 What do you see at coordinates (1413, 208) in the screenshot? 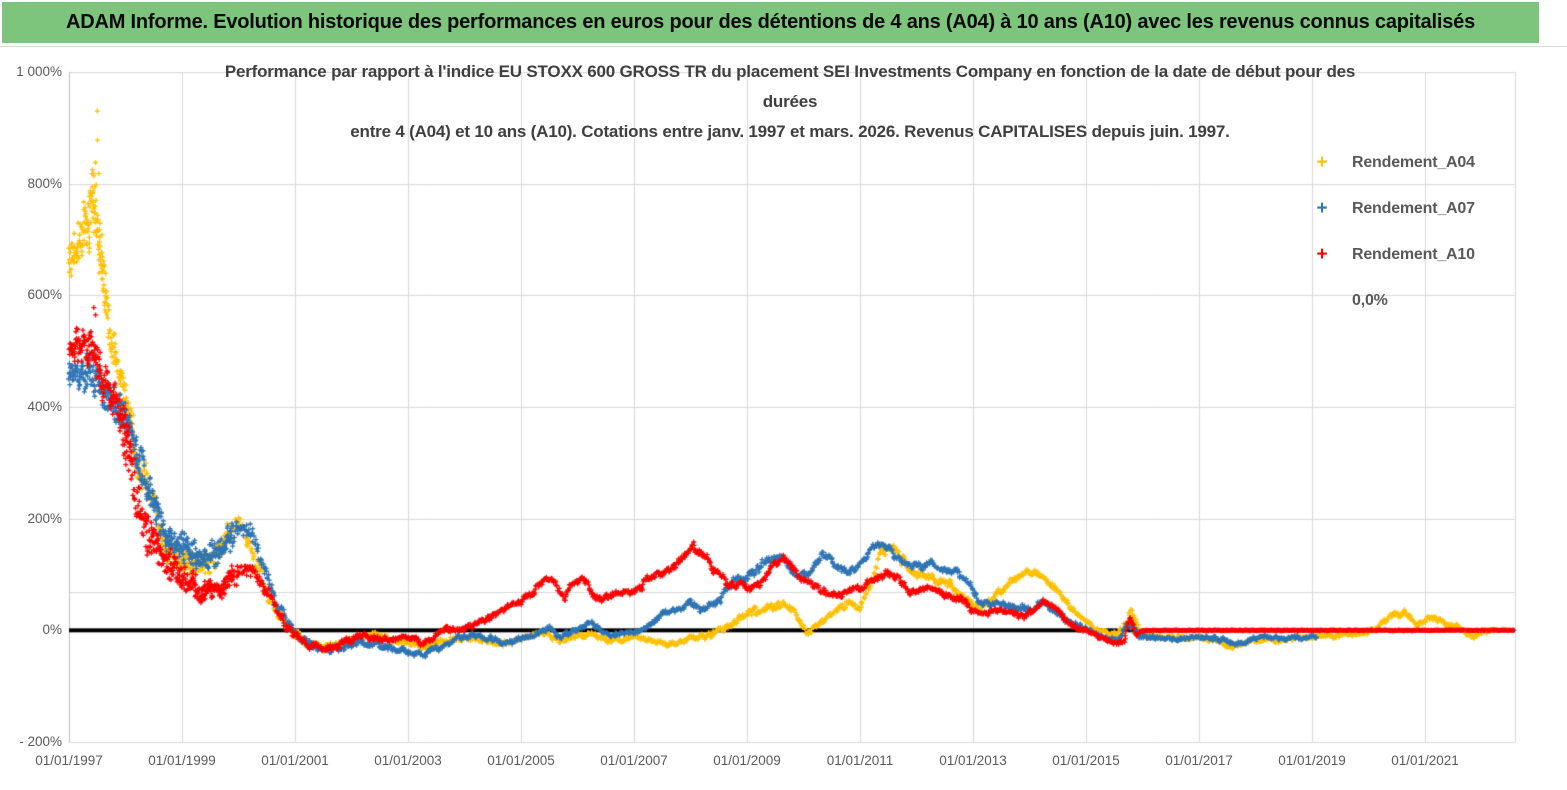
I see `legend-label: Rendement_A07` at bounding box center [1413, 208].